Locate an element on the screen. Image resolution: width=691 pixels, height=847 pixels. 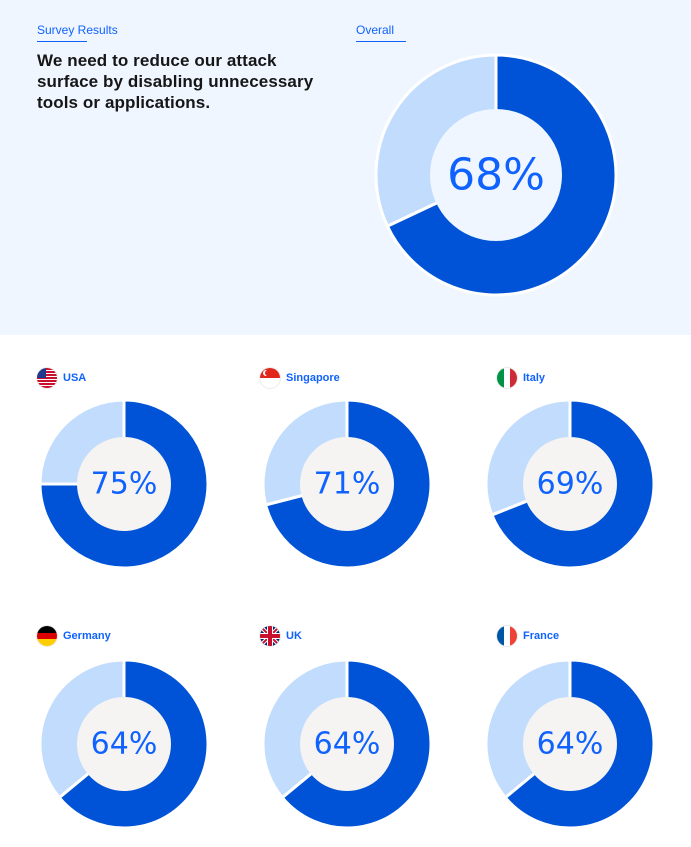
germany-country-name: Germany is located at coordinates (87, 636).